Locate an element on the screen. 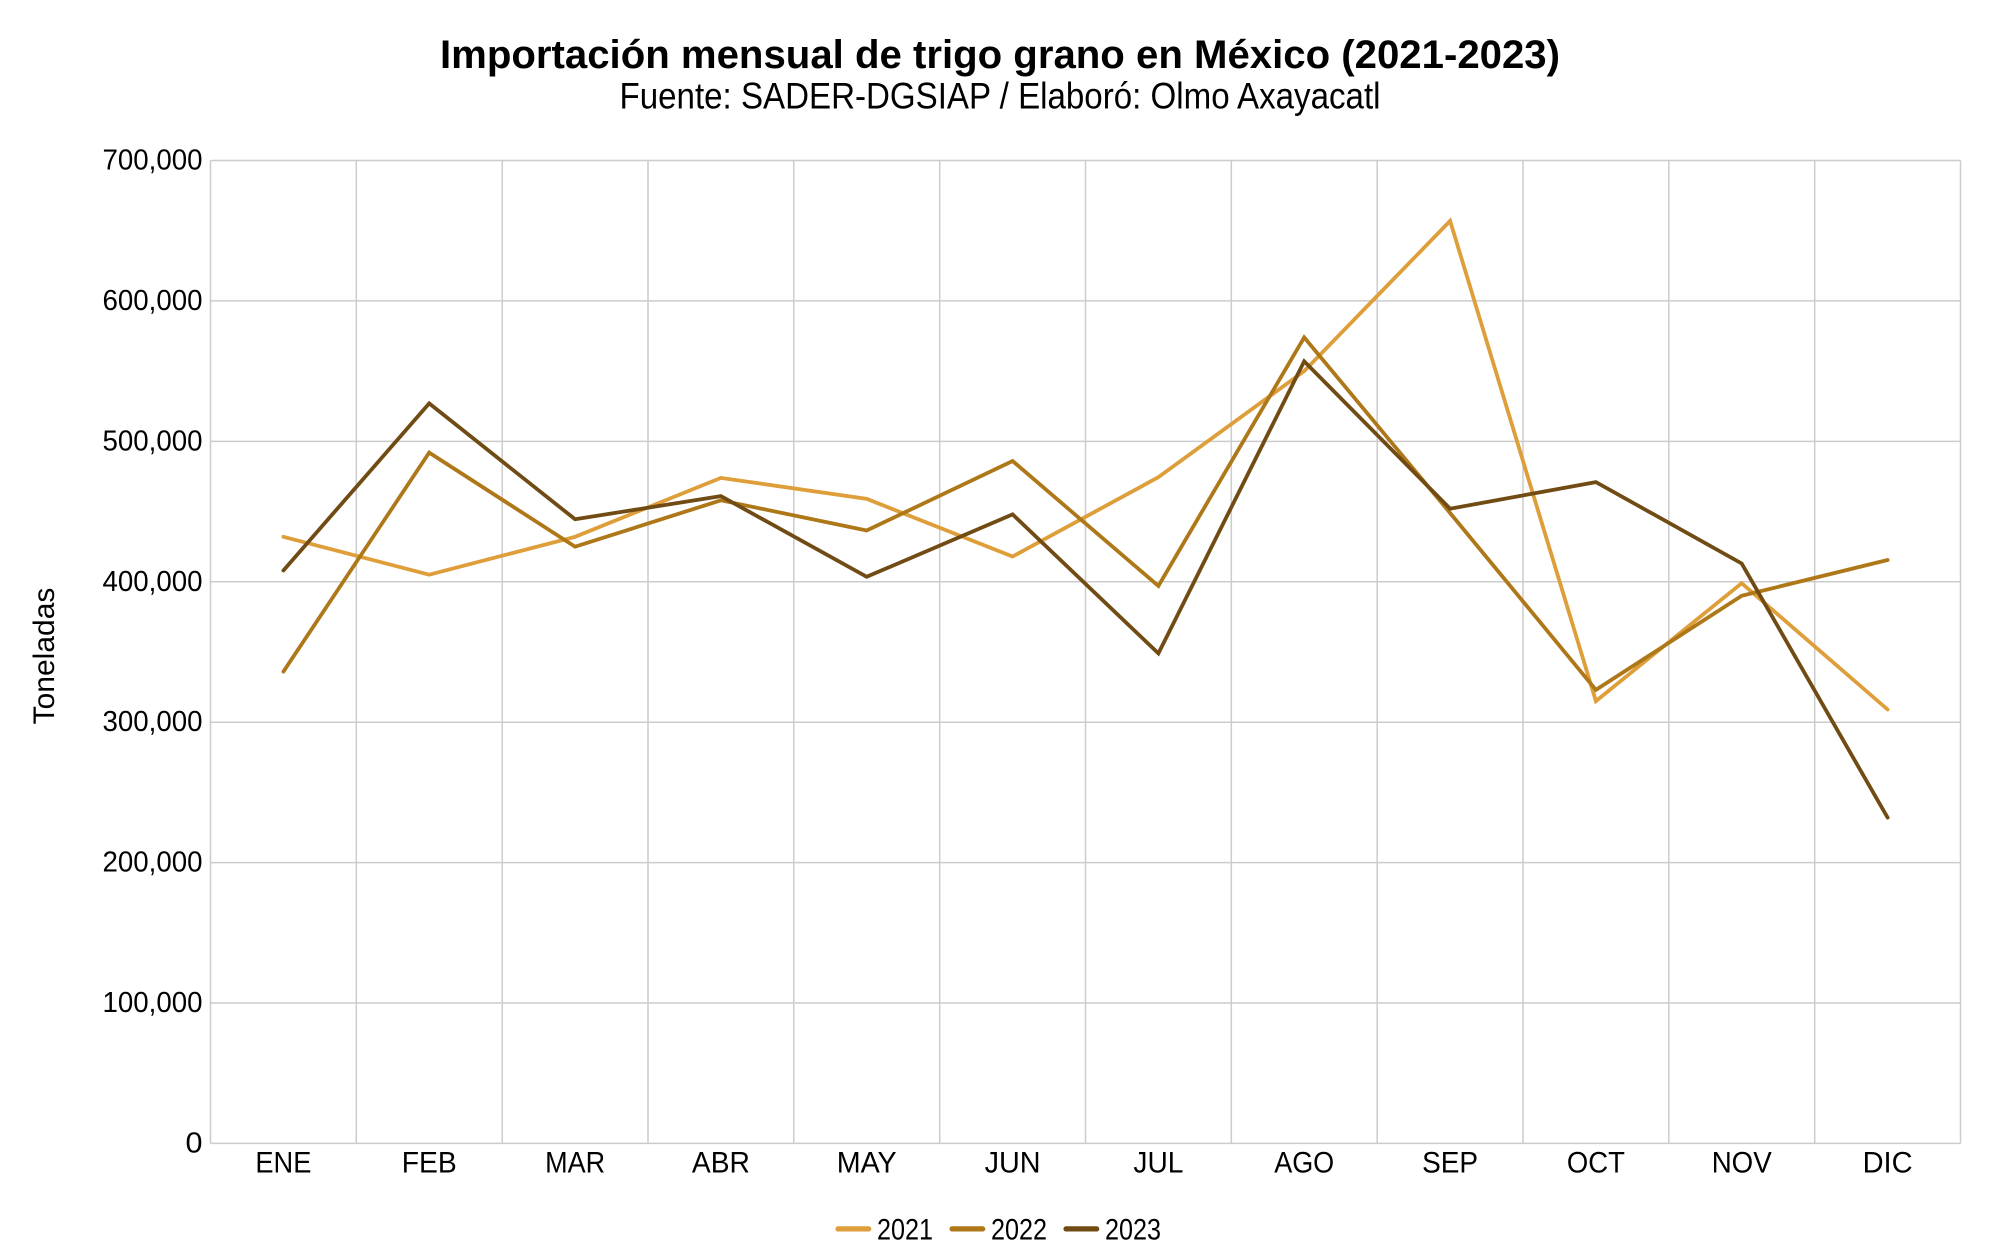 The width and height of the screenshot is (2000, 1250). svg-text: 2022 is located at coordinates (1019, 1229).